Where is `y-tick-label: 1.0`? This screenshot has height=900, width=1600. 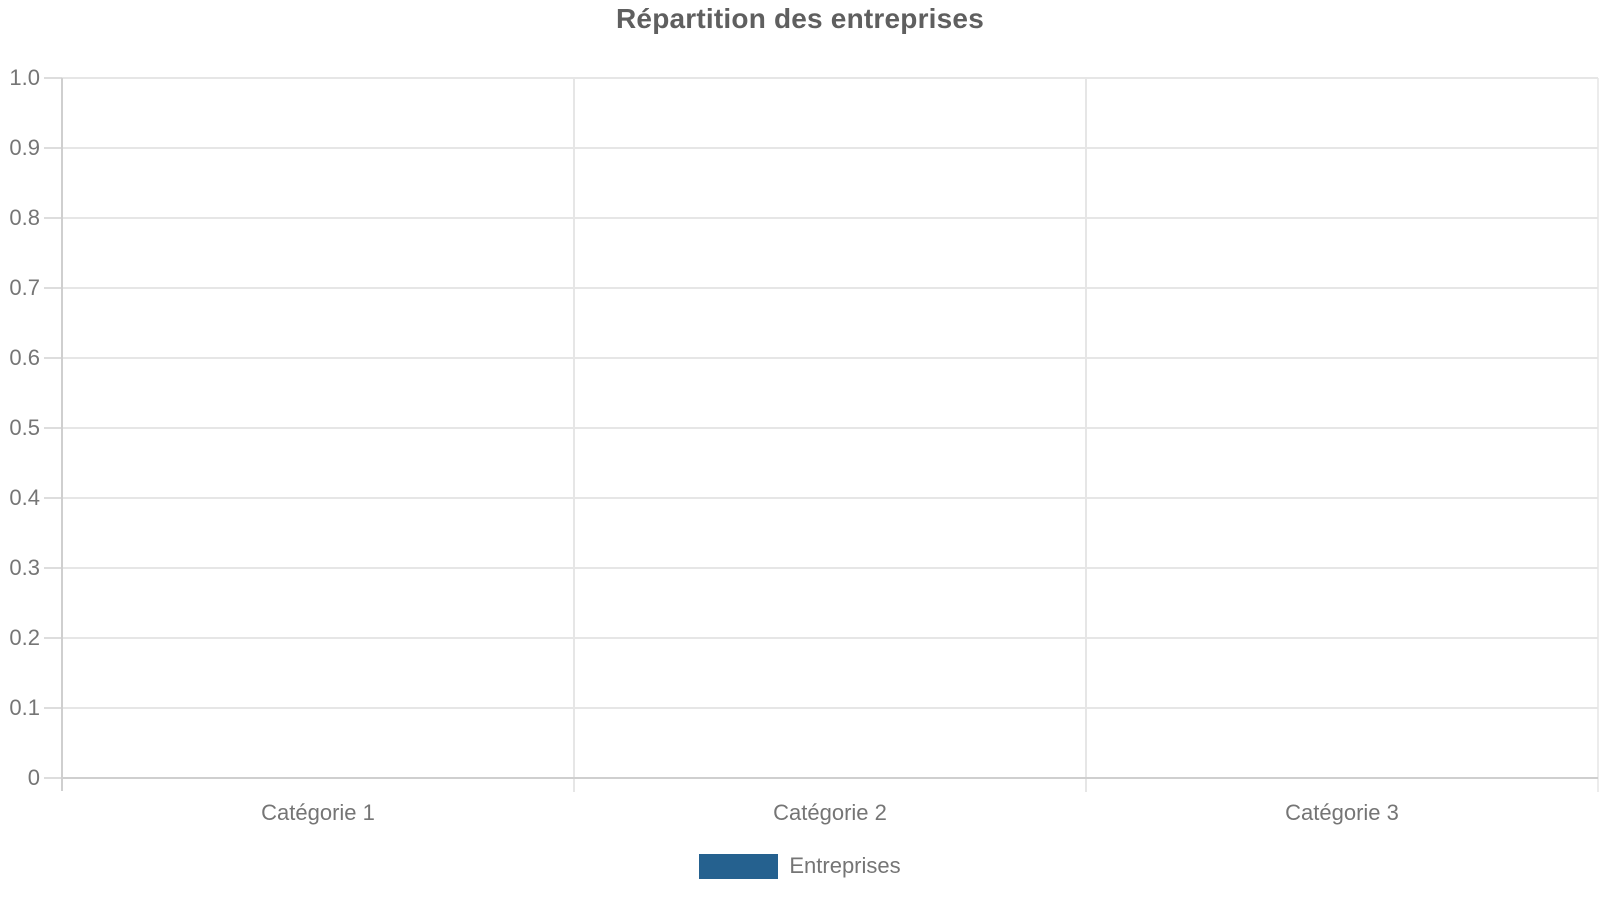 y-tick-label: 1.0 is located at coordinates (24, 77).